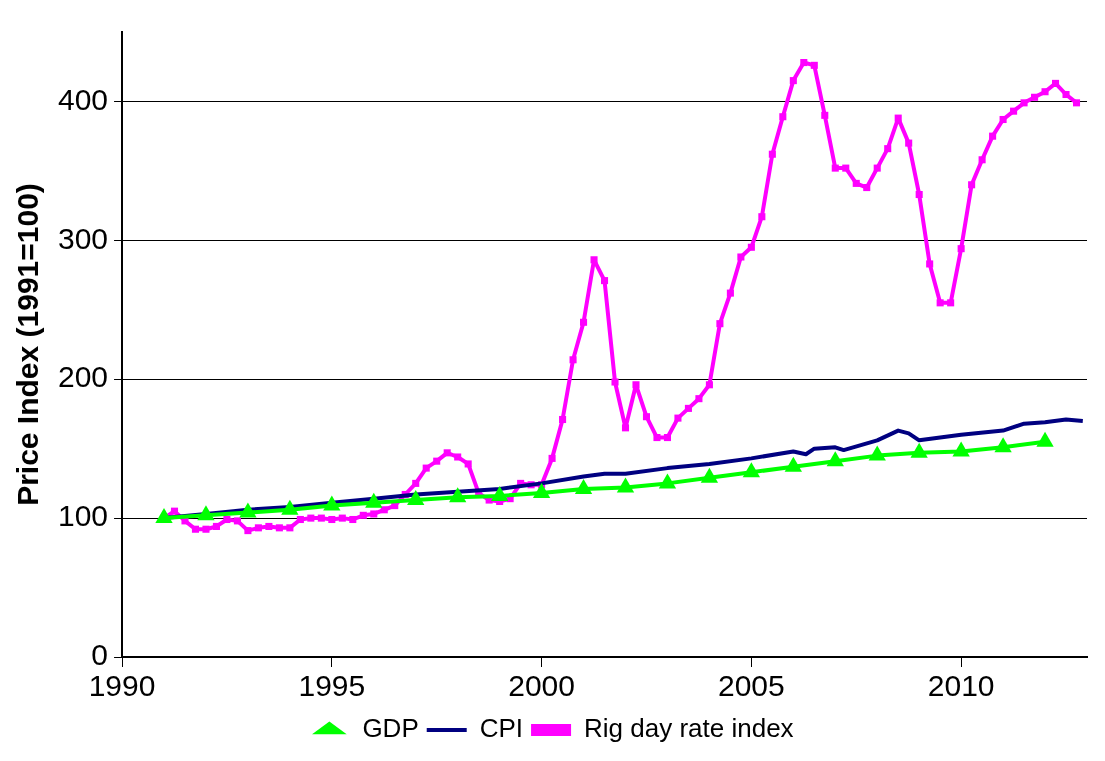 The image size is (1105, 761). Describe the element at coordinates (122, 686) in the screenshot. I see `x-tick-label: 1990` at that location.